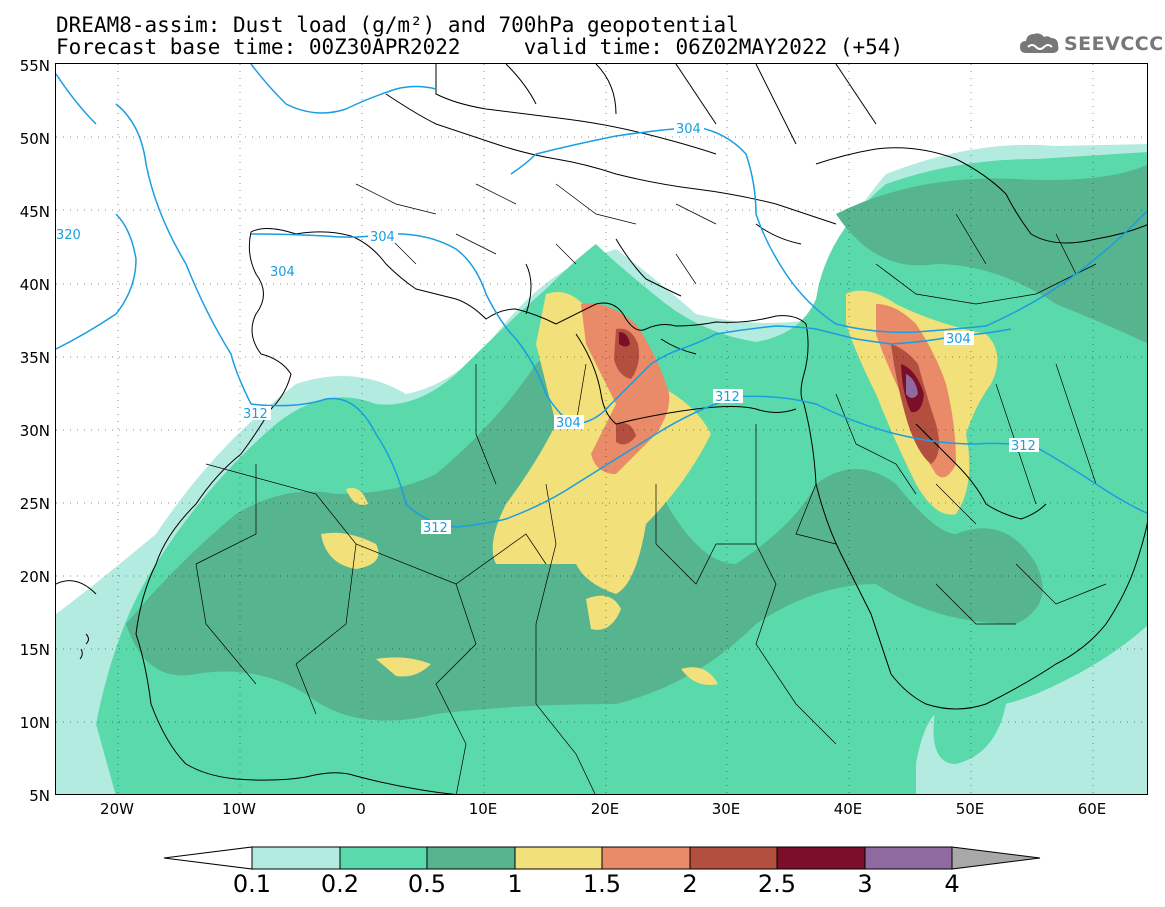 The image size is (1165, 907). Describe the element at coordinates (239, 809) in the screenshot. I see `lon-label: 10W` at that location.